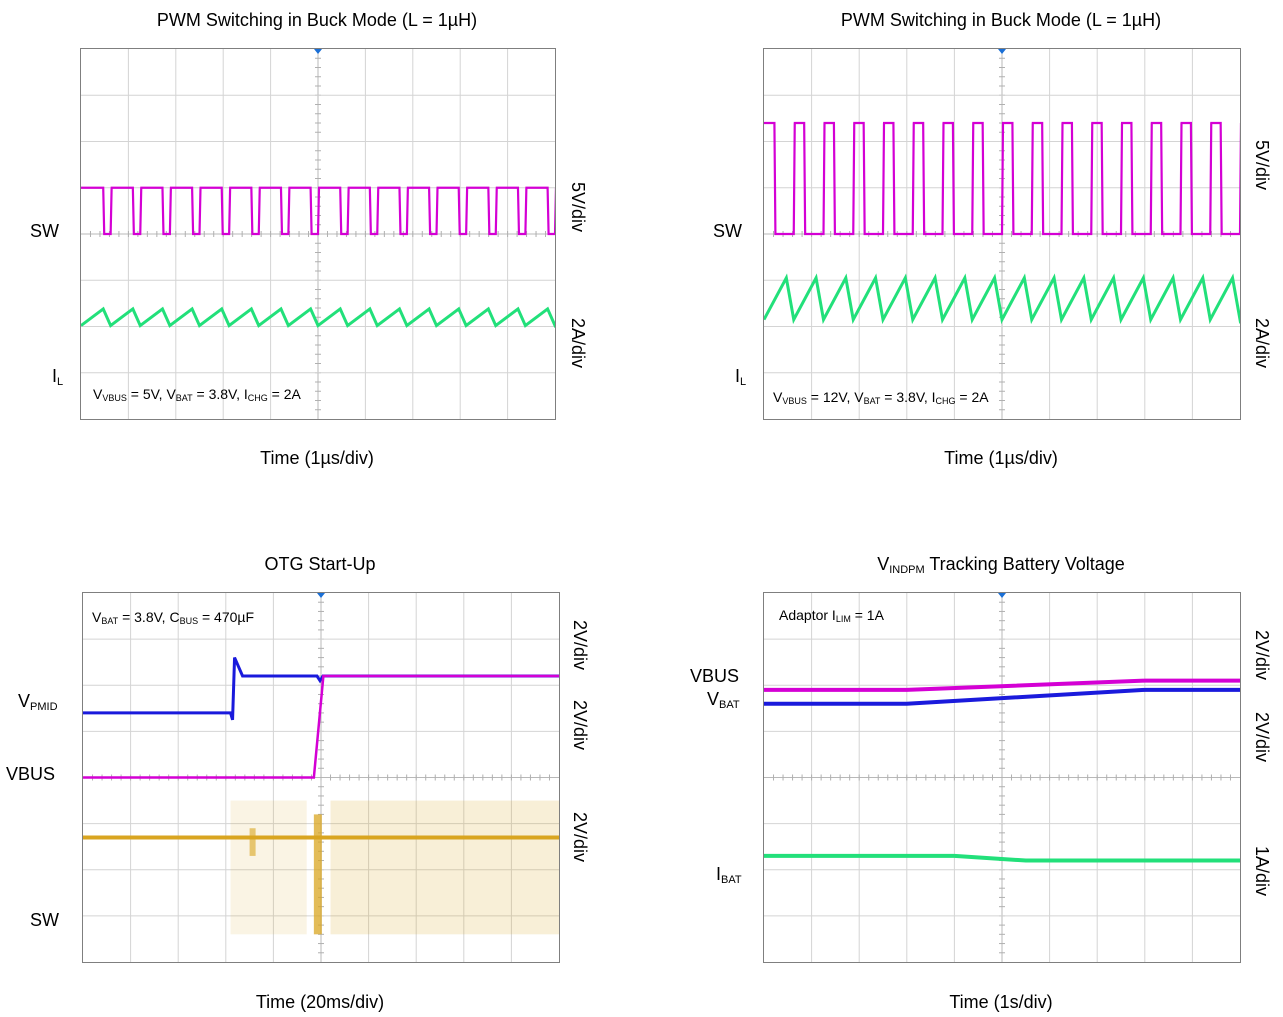  Describe the element at coordinates (58, 377) in the screenshot. I see `chart1-channel-label-il: IL` at that location.